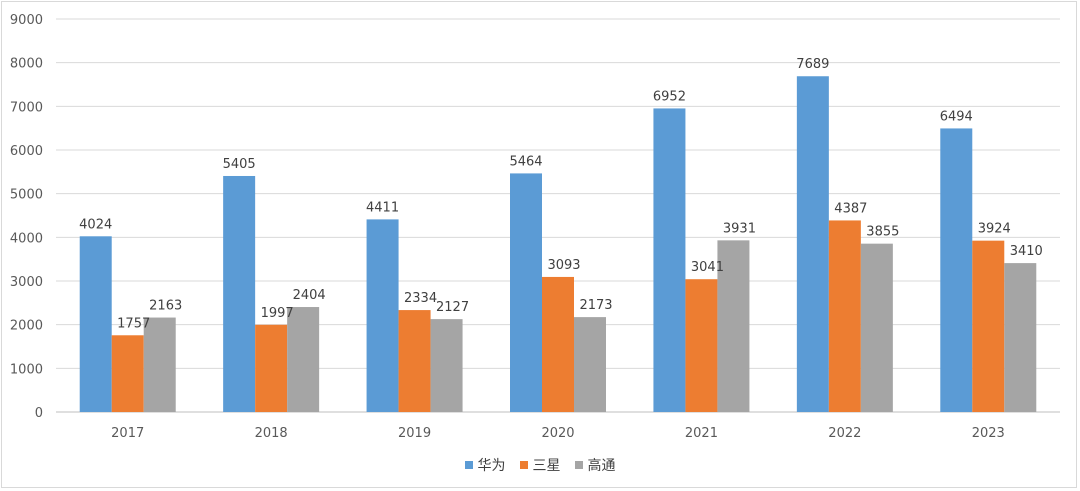 This screenshot has height=491, width=1080. Describe the element at coordinates (850, 208) in the screenshot. I see `data-label: 4387` at that location.